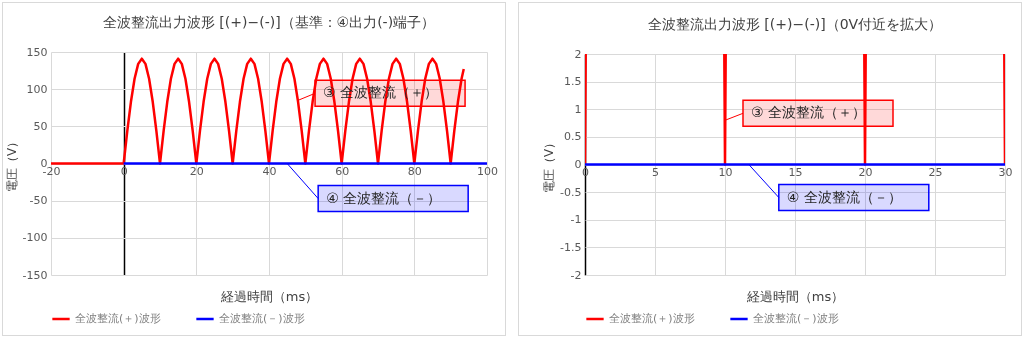 Image resolution: width=1024 pixels, height=340 pixels. I want to click on x-tick-label: 30, so click(1005, 172).